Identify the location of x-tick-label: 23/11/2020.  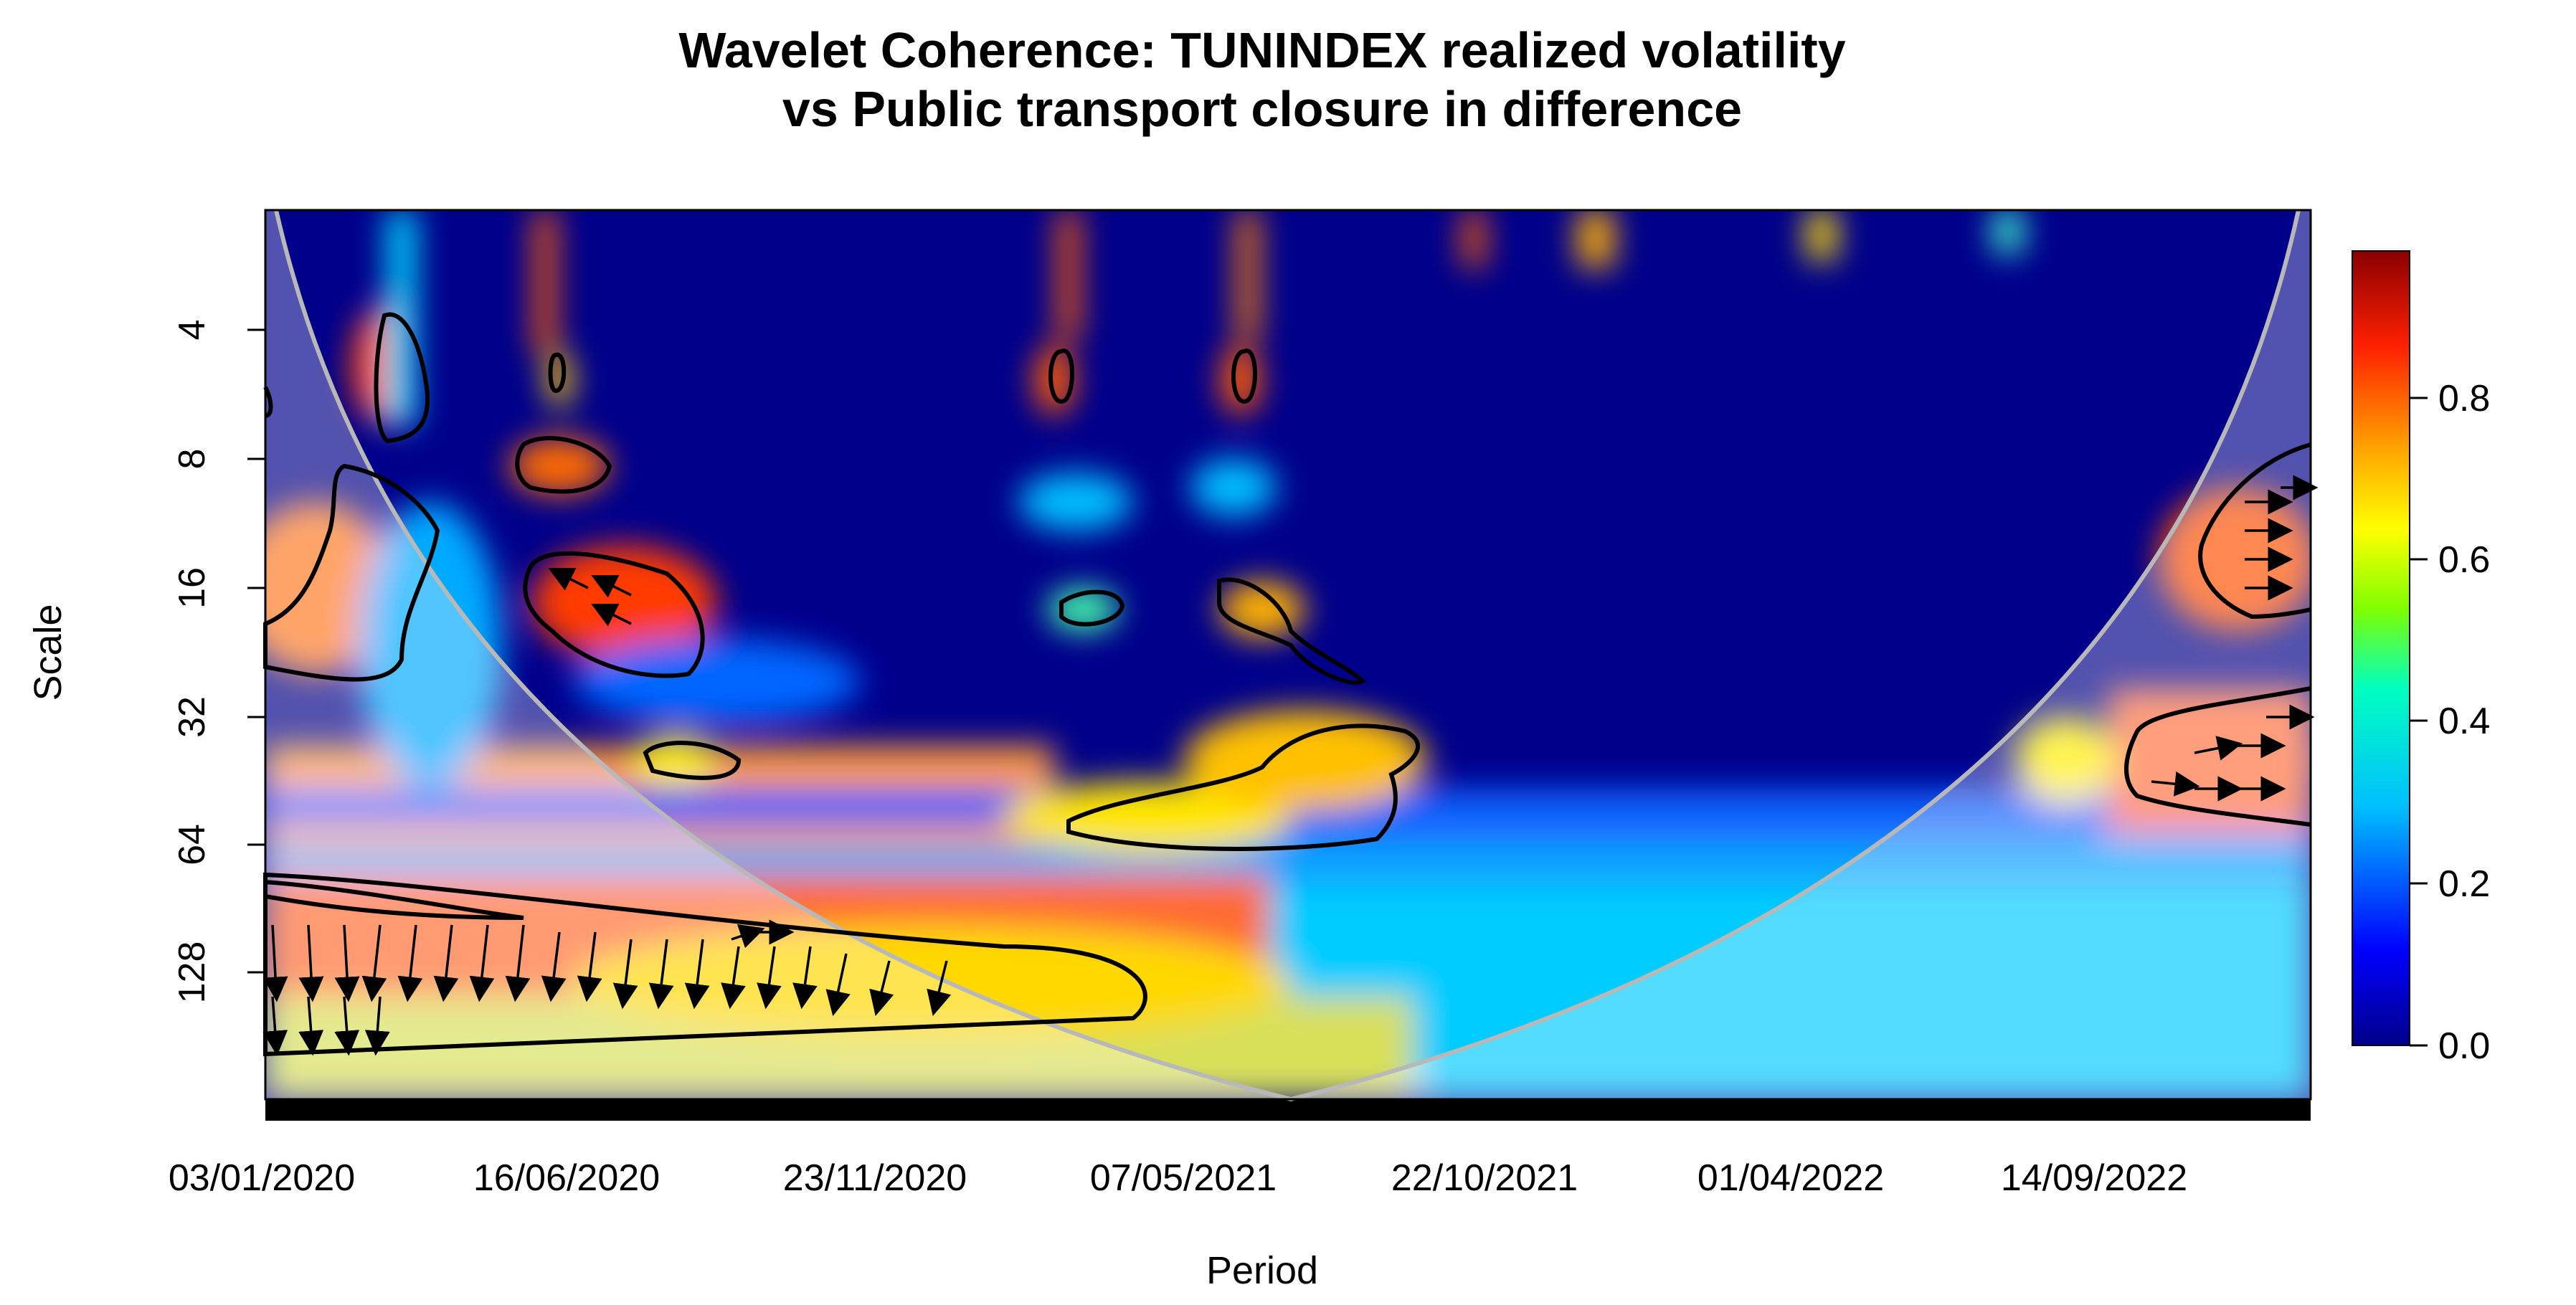
(875, 1178).